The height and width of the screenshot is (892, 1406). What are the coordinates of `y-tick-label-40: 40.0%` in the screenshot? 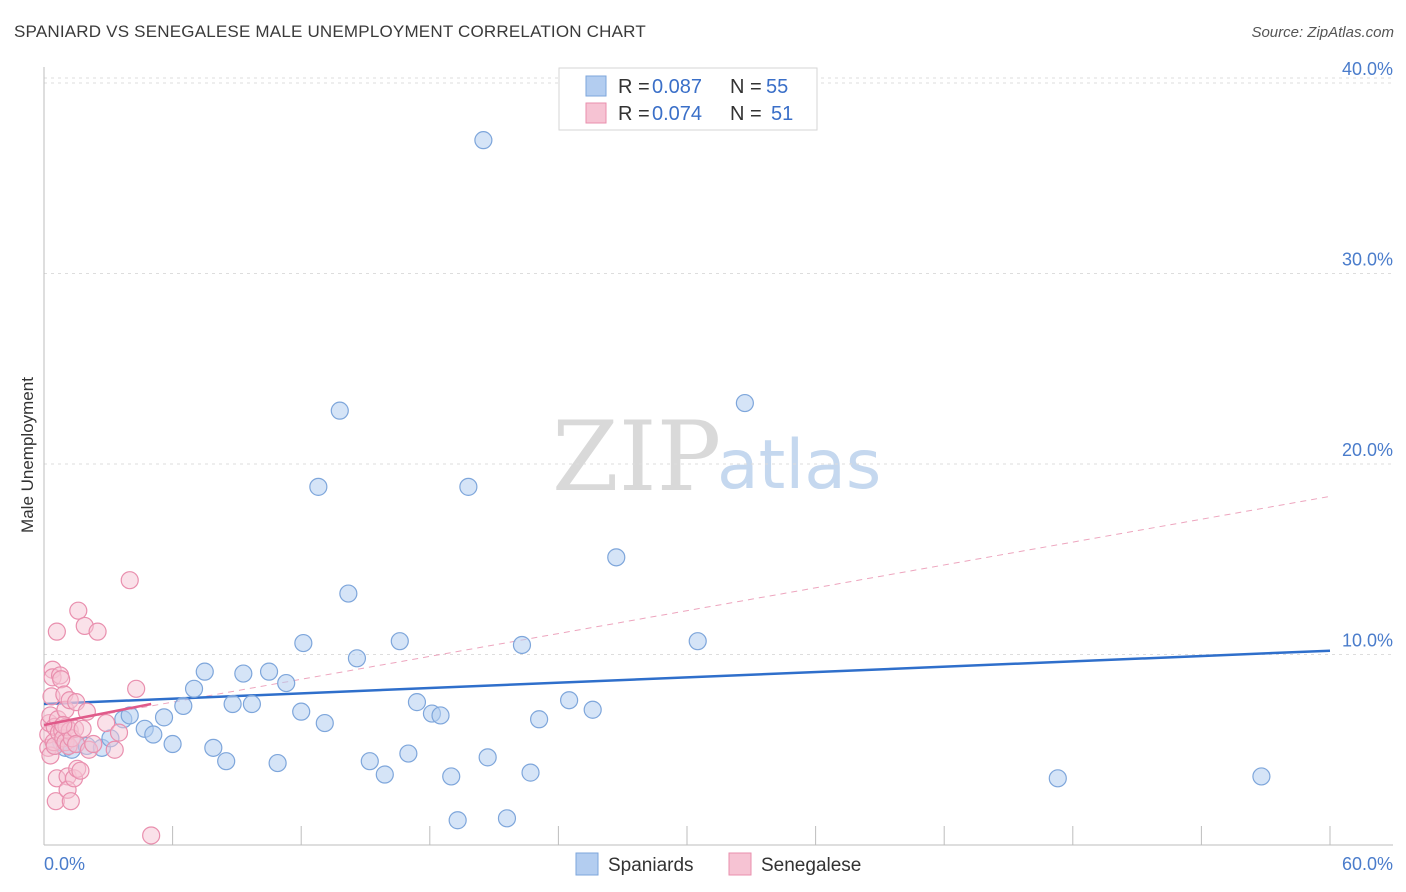 It's located at (1367, 69).